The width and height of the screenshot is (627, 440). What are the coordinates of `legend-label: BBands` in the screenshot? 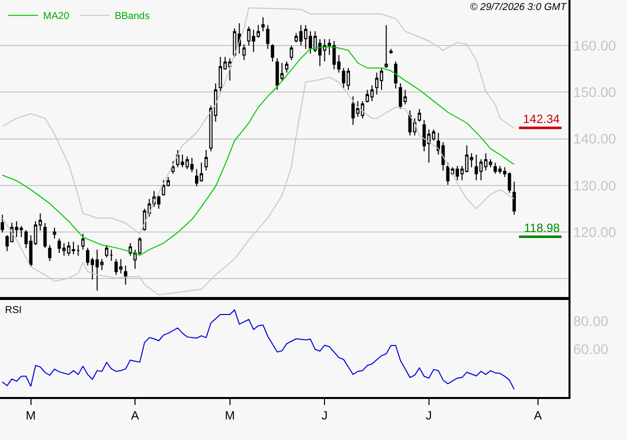 It's located at (132, 16).